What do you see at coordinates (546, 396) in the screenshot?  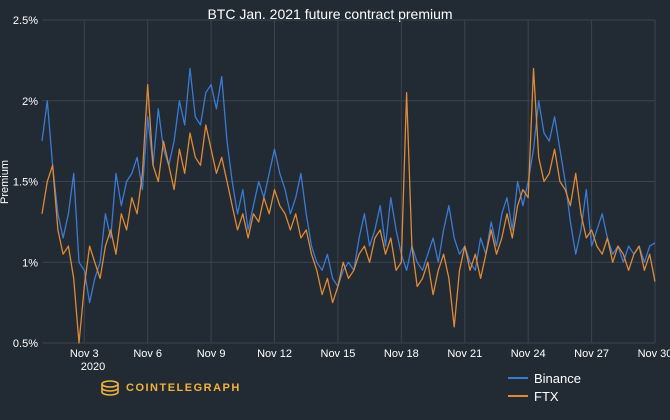 I see `legend-label-ftx: FTX` at bounding box center [546, 396].